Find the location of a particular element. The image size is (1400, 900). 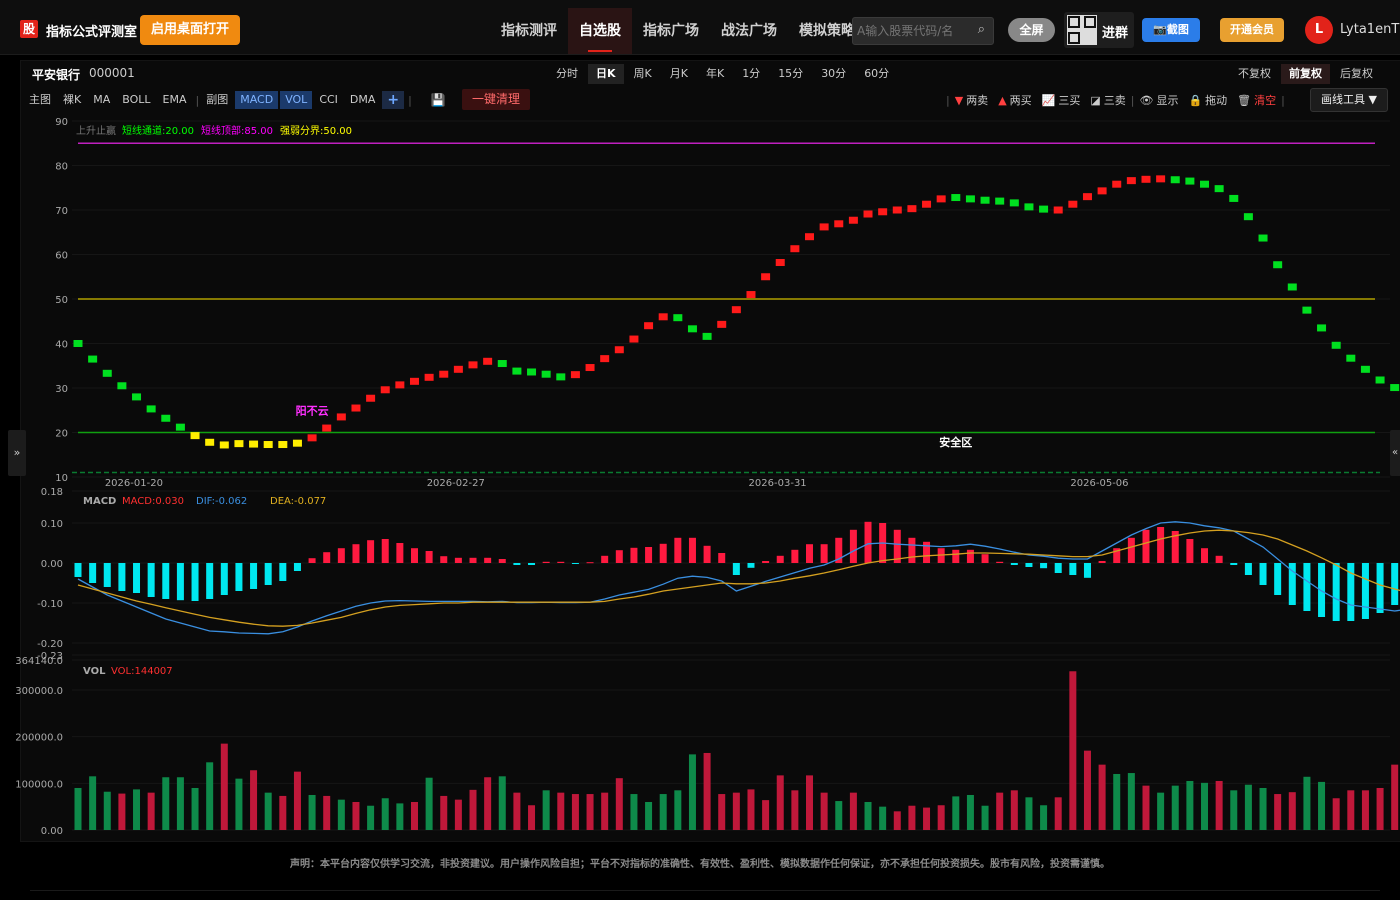

two-buy-tool: ▲ 两买 is located at coordinates (1014, 100).